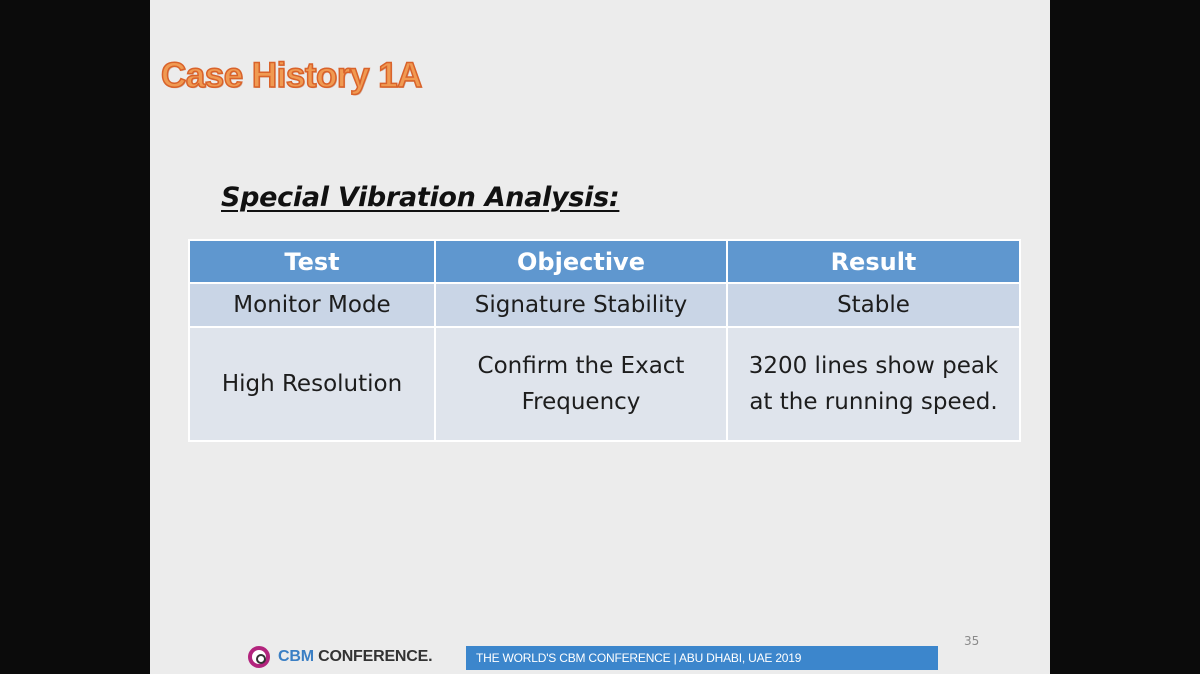 This screenshot has width=1200, height=674. Describe the element at coordinates (581, 261) in the screenshot. I see `header-objective: Objective` at that location.